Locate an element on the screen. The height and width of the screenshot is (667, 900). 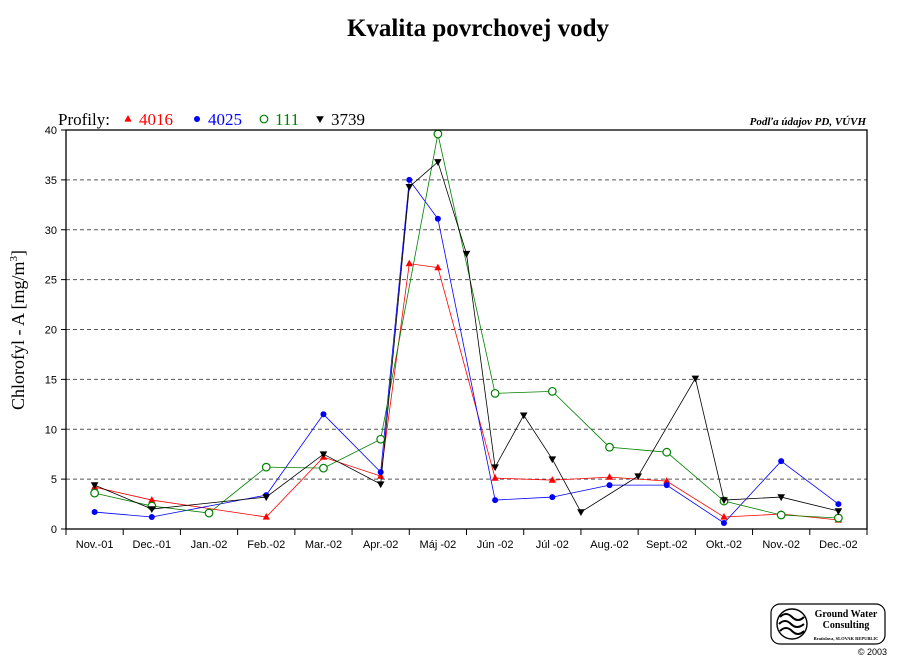
y-tick-label: 0 is located at coordinates (54, 530).